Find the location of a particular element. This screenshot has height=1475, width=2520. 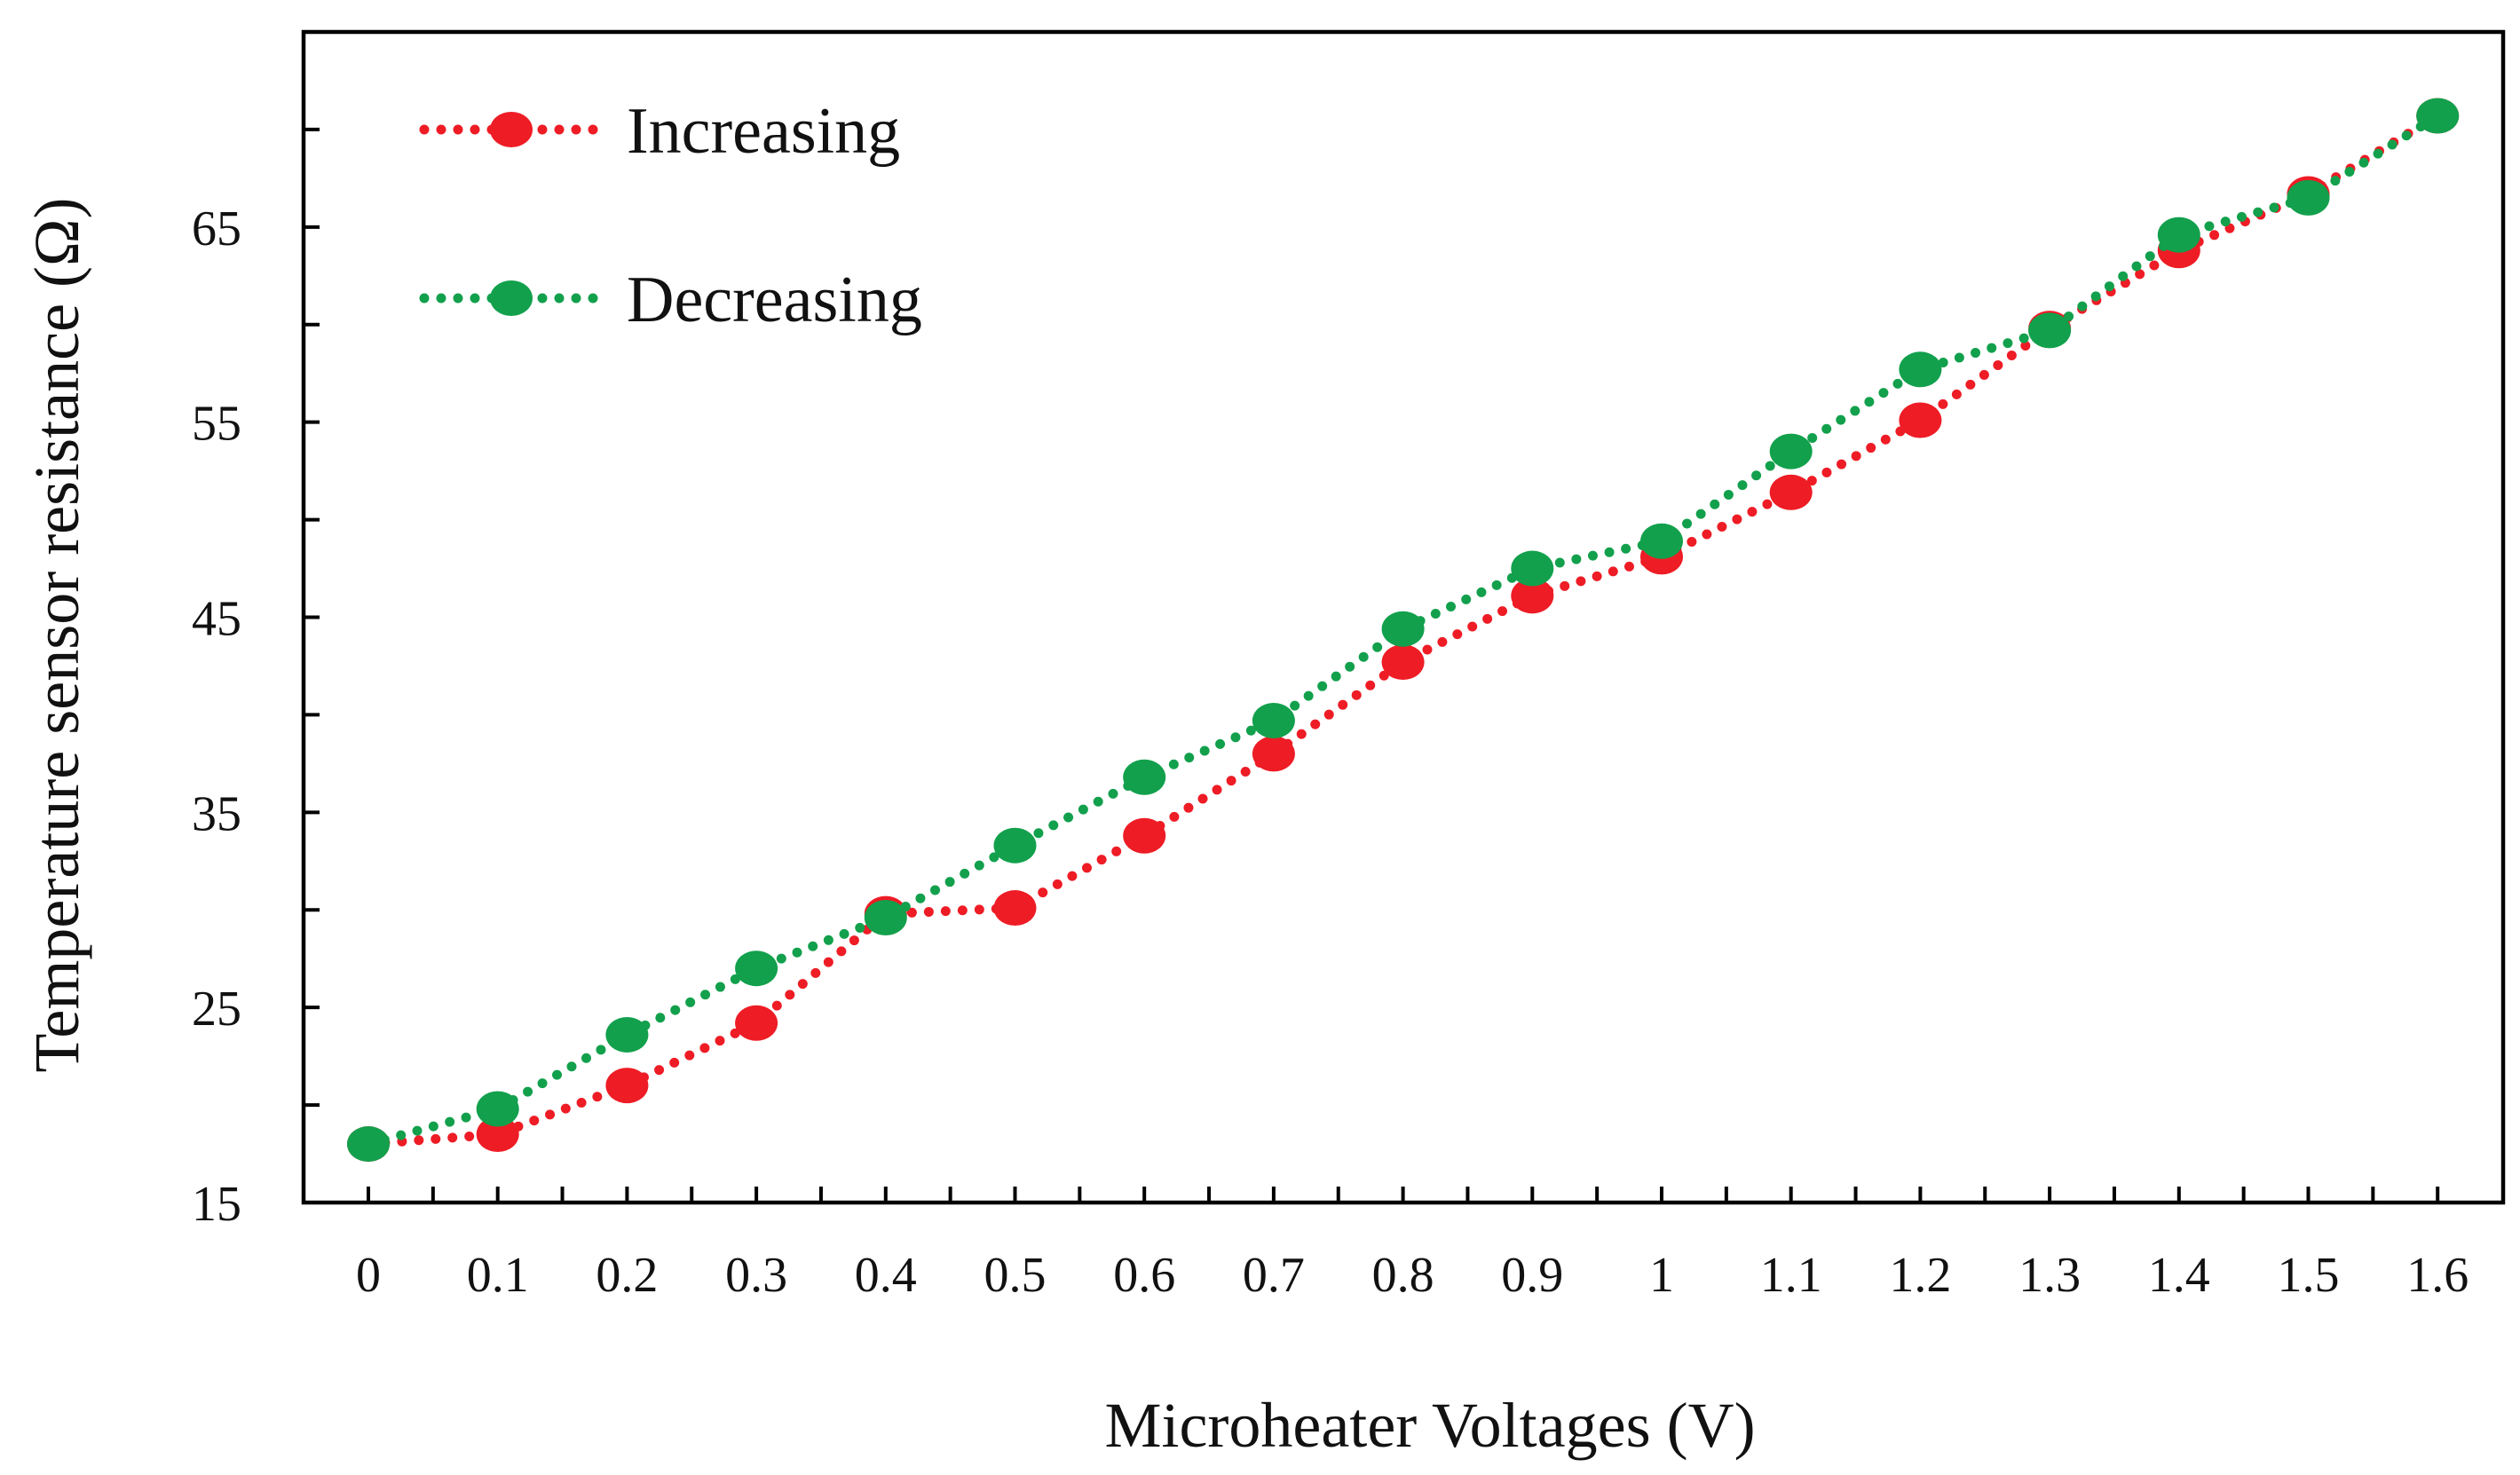

y-tick-label: 45 is located at coordinates (216, 619).